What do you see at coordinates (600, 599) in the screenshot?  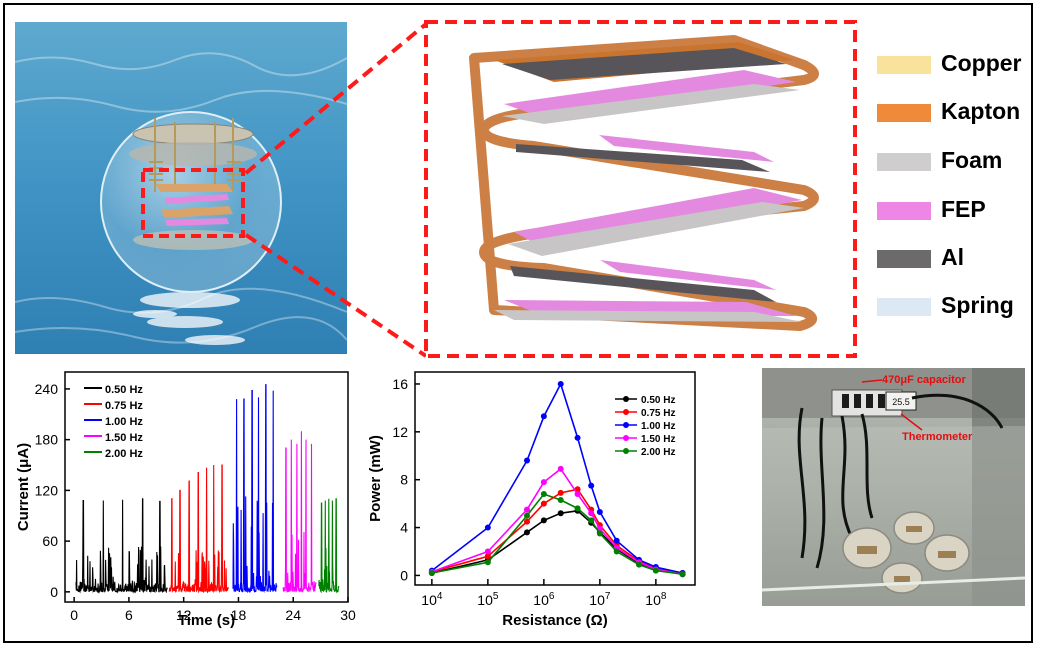 I see `x-tick-label: 10⁷` at bounding box center [600, 599].